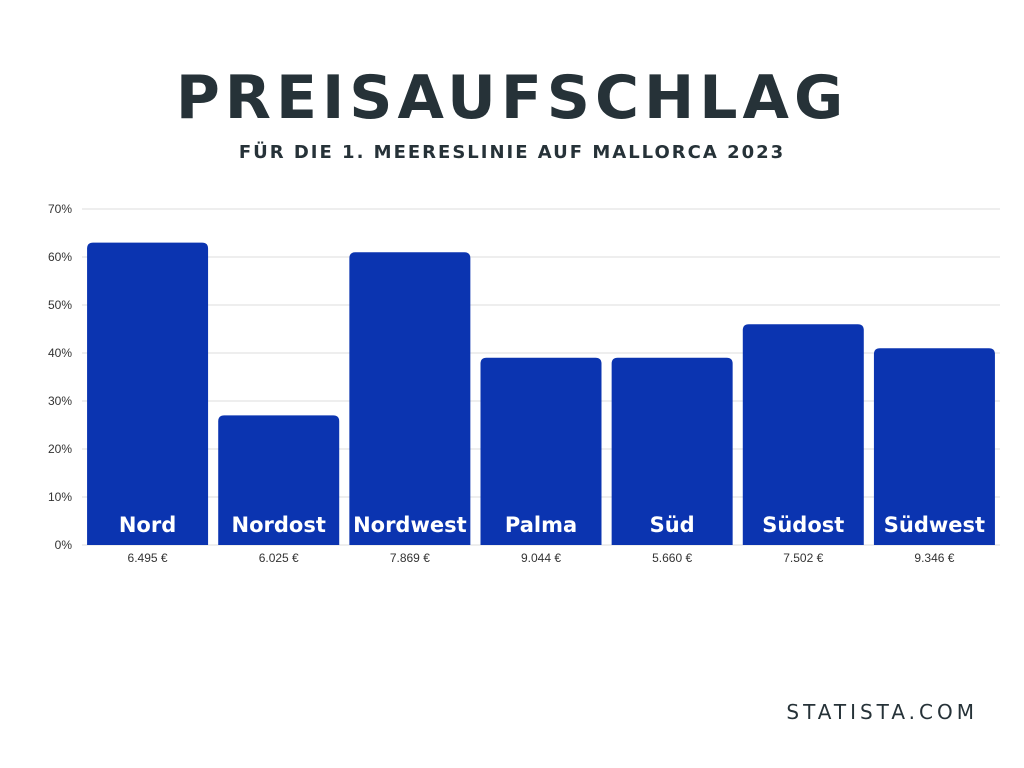 The image size is (1024, 768). Describe the element at coordinates (803, 525) in the screenshot. I see `bar-category-label: Südost` at that location.